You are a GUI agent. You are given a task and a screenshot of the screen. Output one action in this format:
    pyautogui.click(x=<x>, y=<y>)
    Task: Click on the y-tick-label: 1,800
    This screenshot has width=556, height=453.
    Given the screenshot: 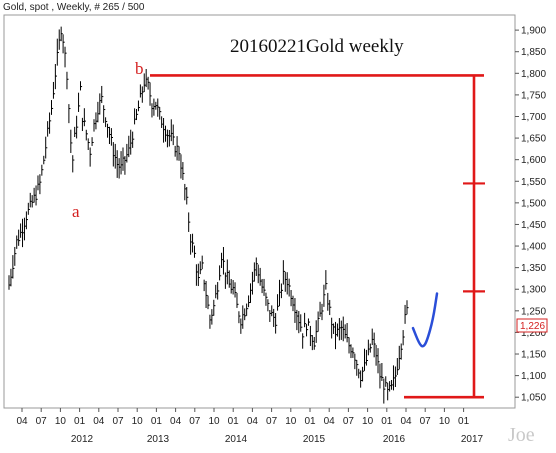 What is the action you would take?
    pyautogui.click(x=533, y=74)
    